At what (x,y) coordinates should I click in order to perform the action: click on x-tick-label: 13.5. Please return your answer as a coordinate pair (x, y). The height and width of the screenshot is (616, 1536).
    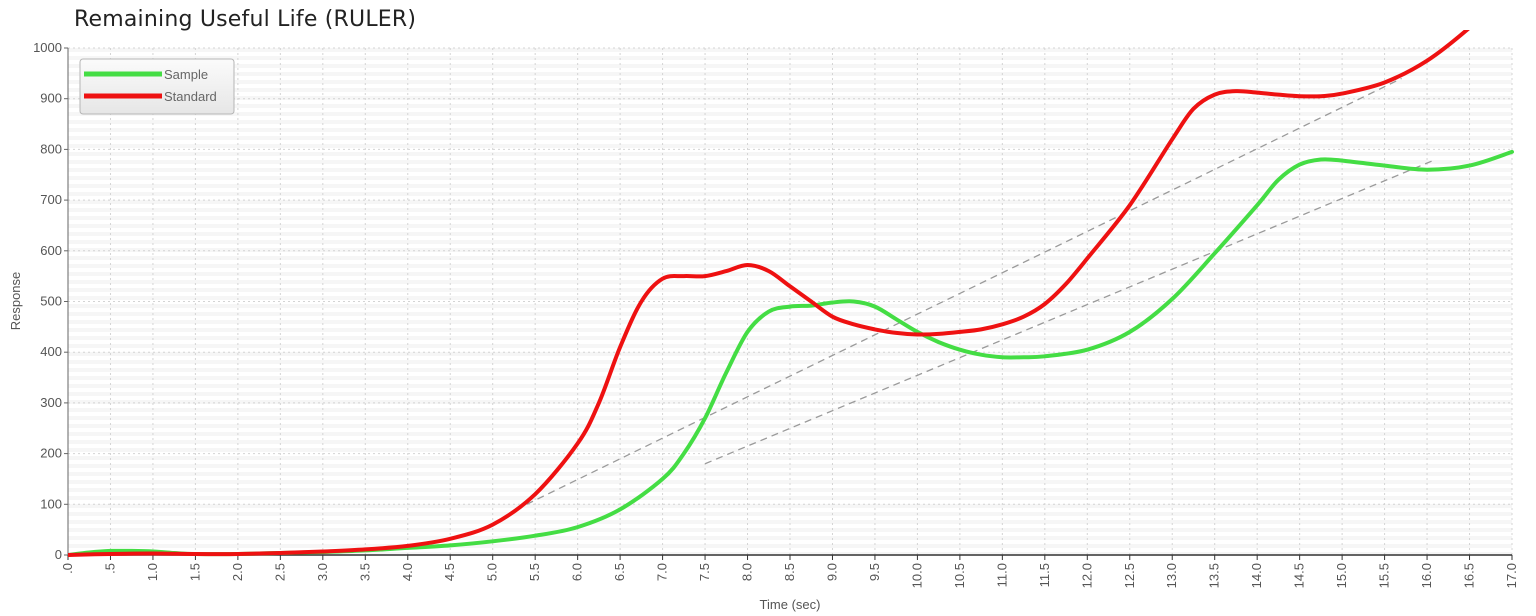
    Looking at the image, I should click on (1214, 575).